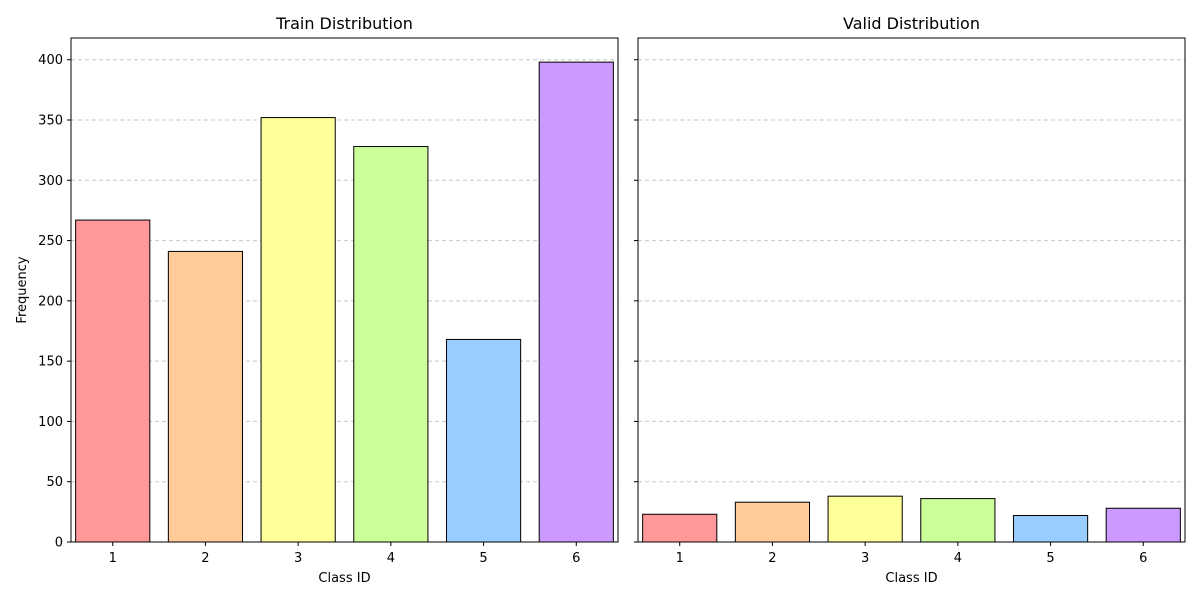 This screenshot has height=604, width=1200. I want to click on y-tick-label: 200, so click(50, 301).